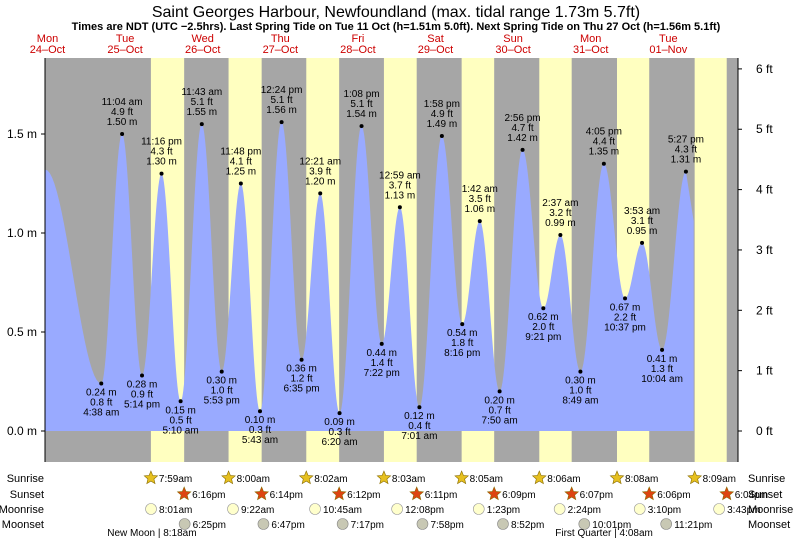  What do you see at coordinates (357, 50) in the screenshot?
I see `day-date: 28–Oct` at bounding box center [357, 50].